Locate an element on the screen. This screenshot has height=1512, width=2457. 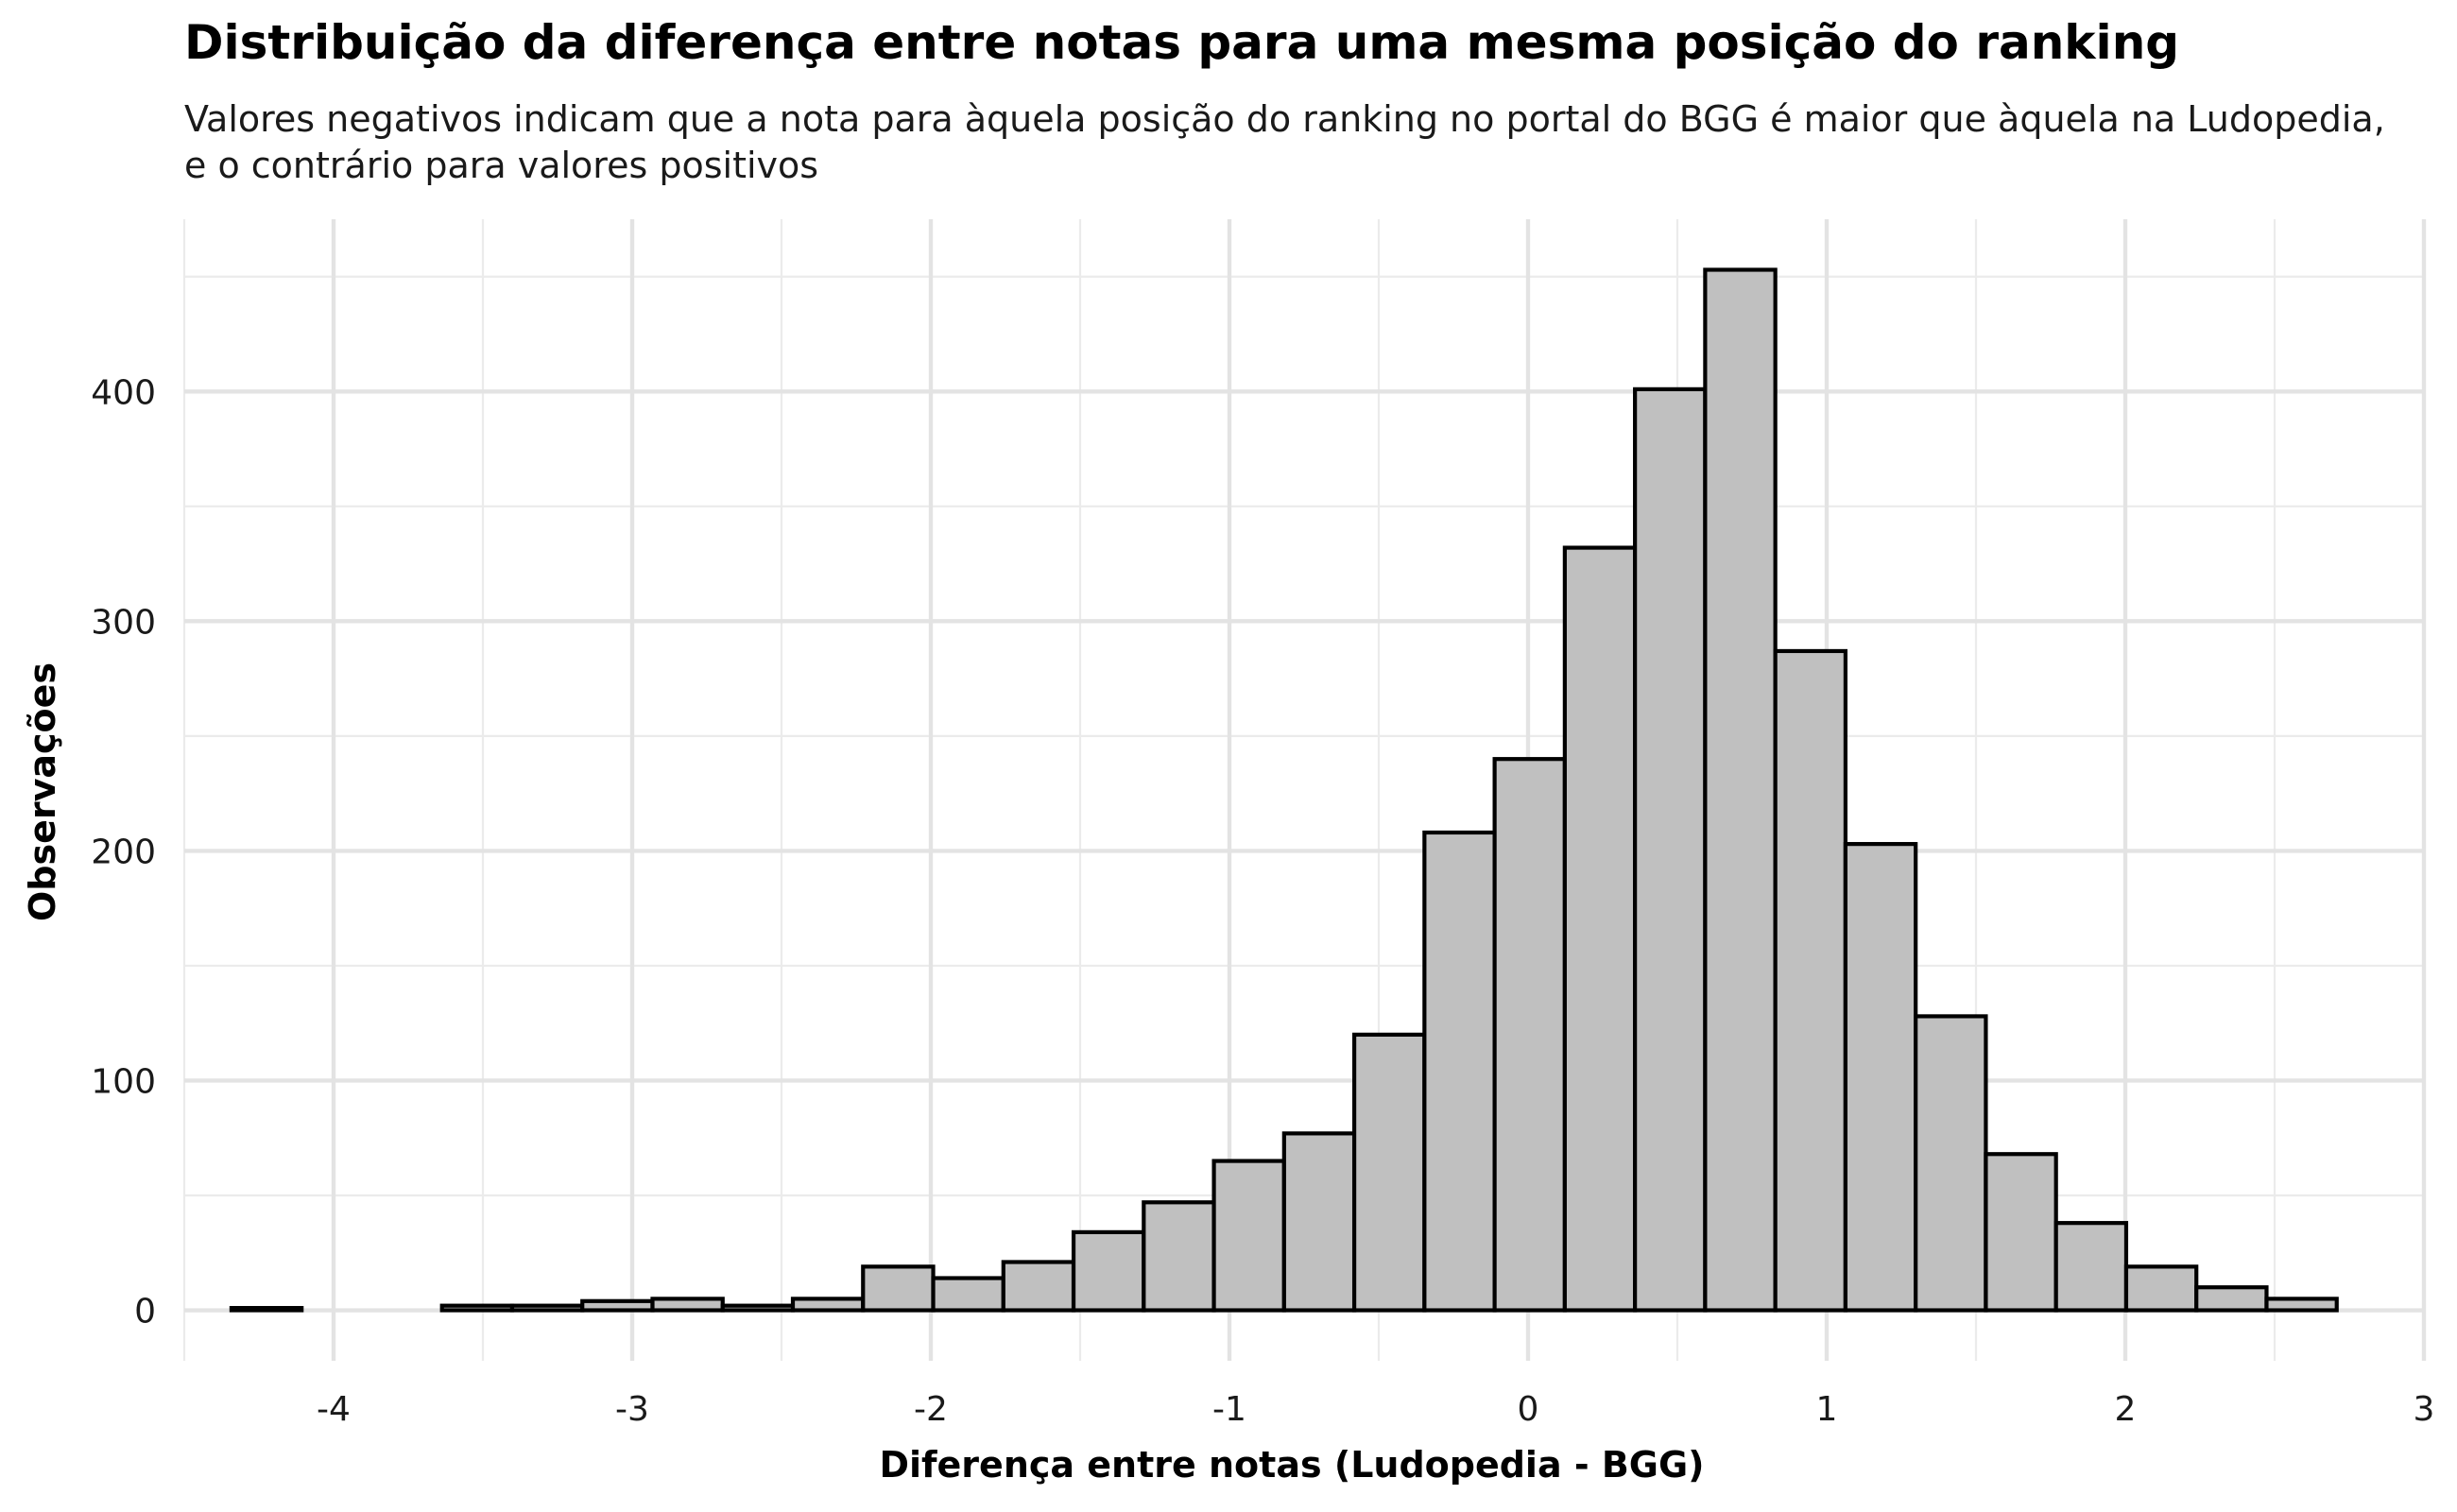
x-tick-label: 2 is located at coordinates (2126, 1409).